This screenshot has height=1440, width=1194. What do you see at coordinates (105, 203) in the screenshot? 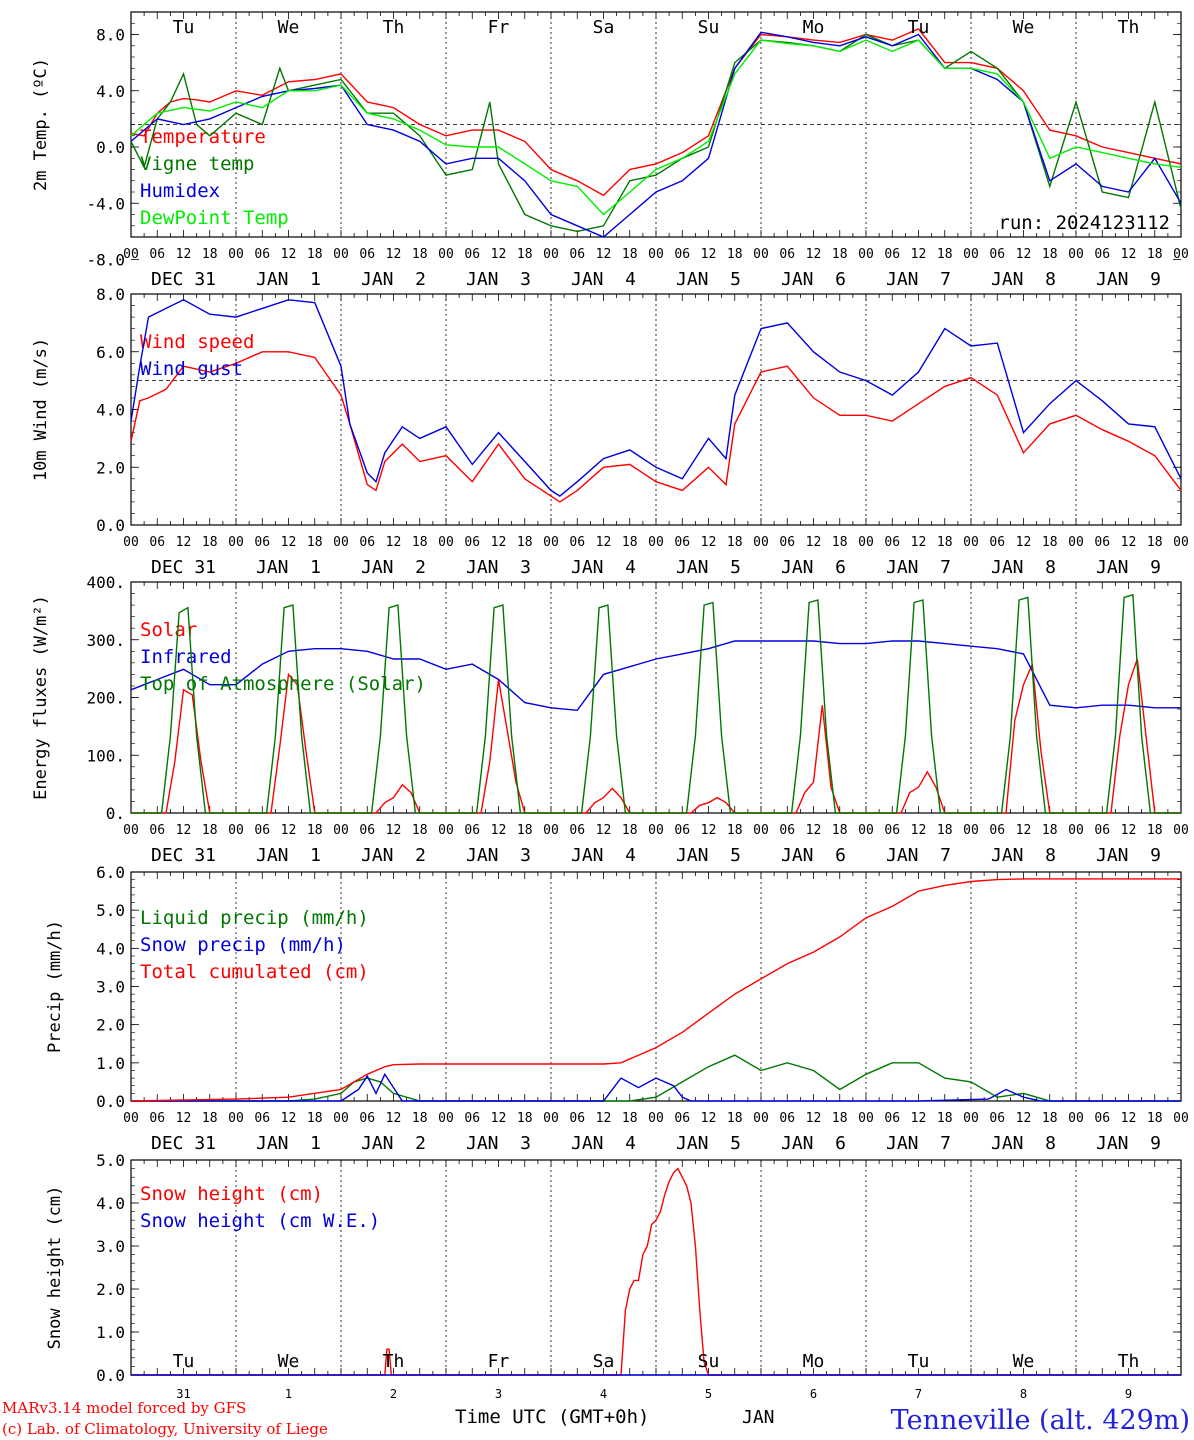
I see `y-tick-label: -4.0` at bounding box center [105, 203].